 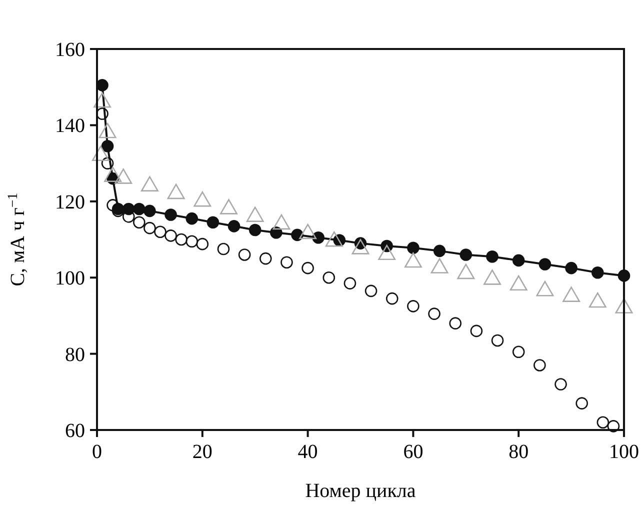 I want to click on y-tick-label: 60, so click(x=75, y=431).